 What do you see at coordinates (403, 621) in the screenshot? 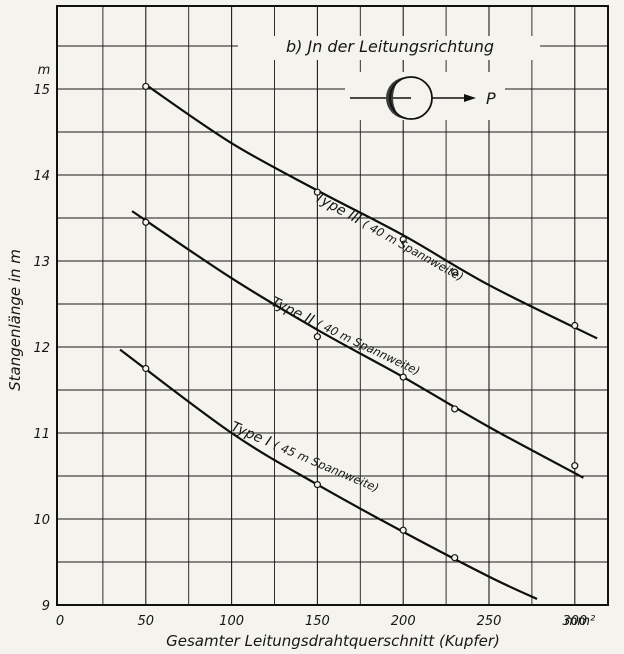
I see `x-tick-label: 200` at bounding box center [403, 621].